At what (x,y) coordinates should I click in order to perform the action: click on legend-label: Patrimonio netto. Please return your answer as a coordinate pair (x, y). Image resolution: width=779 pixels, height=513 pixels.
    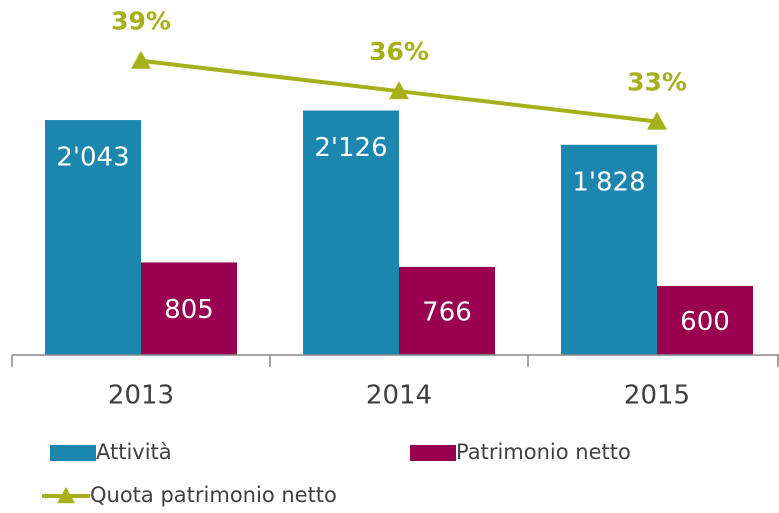
    Looking at the image, I should click on (543, 452).